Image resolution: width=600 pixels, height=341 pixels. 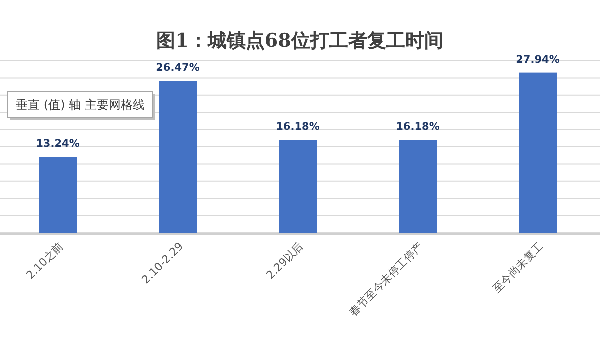 What do you see at coordinates (386, 280) in the screenshot?
I see `x-tick-label: 春节至今未停工停产` at bounding box center [386, 280].